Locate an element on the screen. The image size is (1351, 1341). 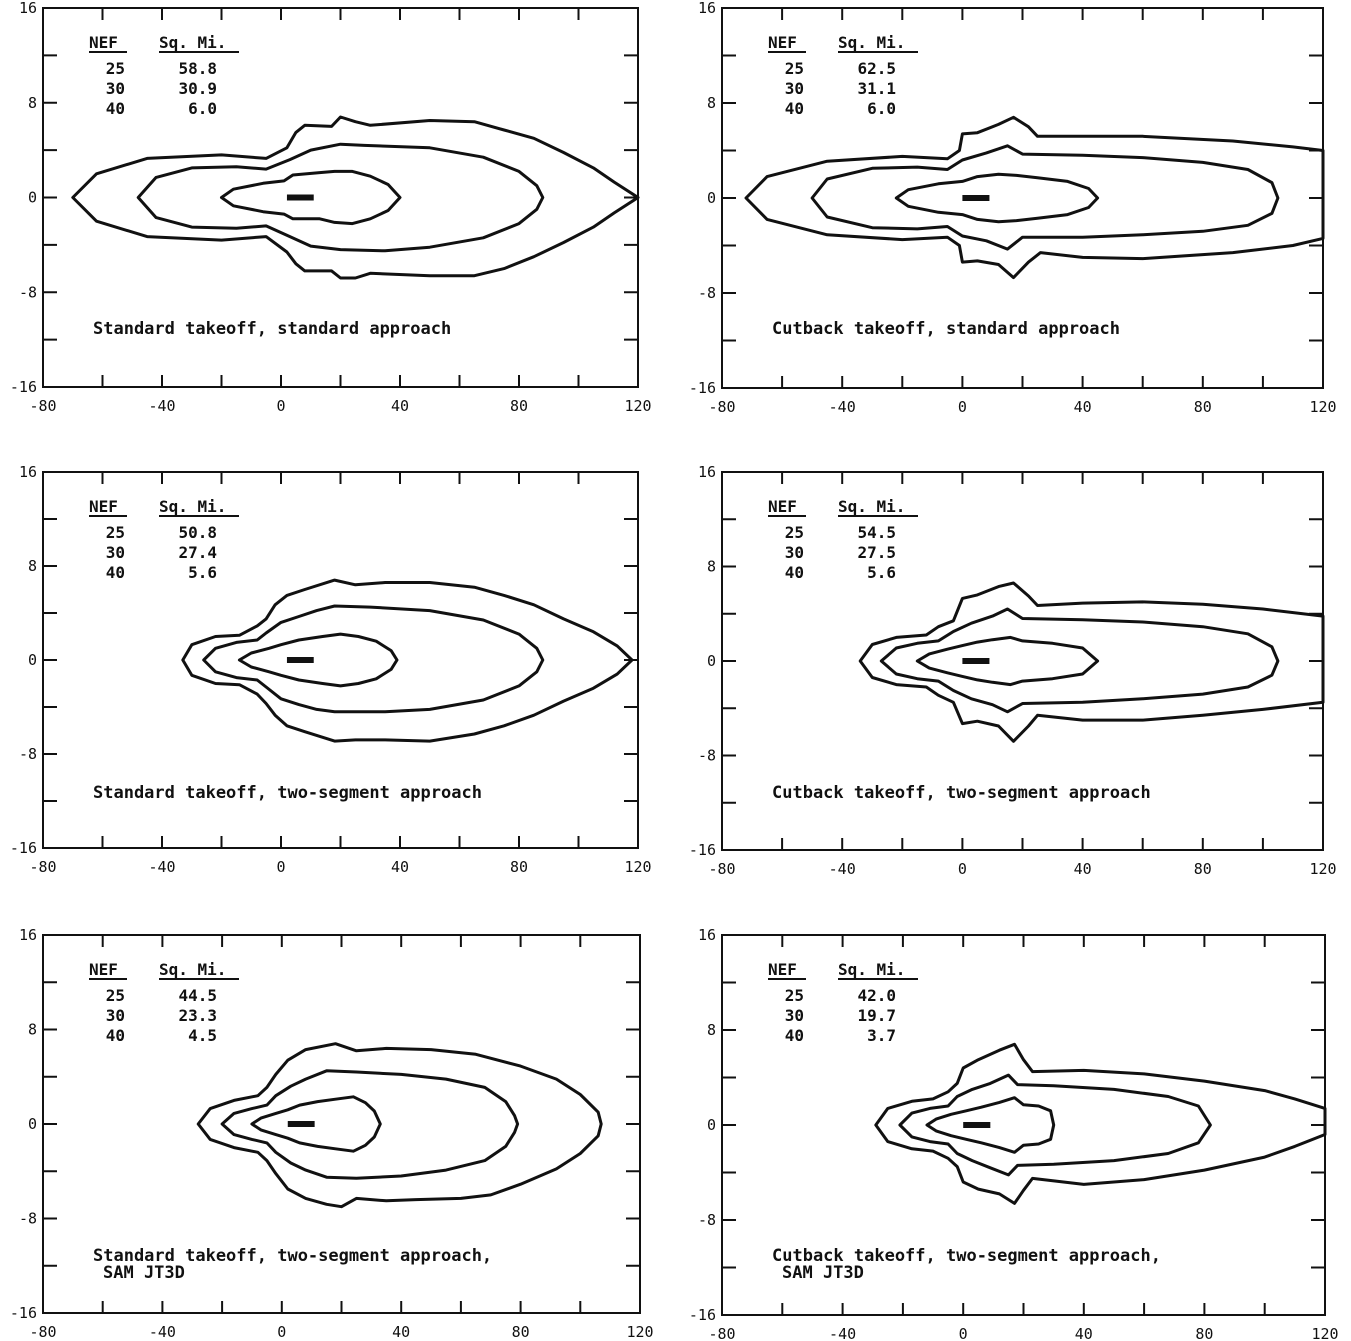
legend-area-value: 19.7 is located at coordinates (876, 1015).